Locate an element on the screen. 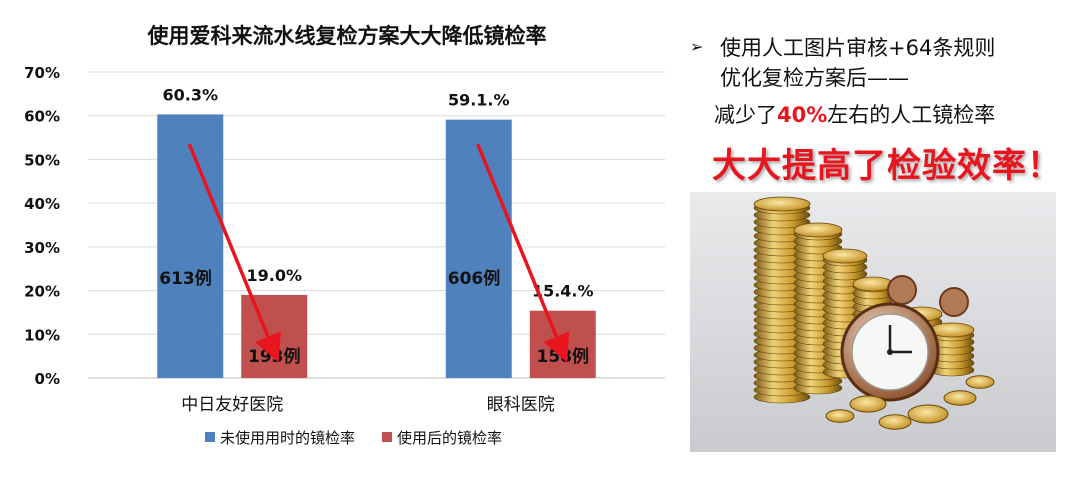  reduce-prefix: 减少了 is located at coordinates (745, 115).